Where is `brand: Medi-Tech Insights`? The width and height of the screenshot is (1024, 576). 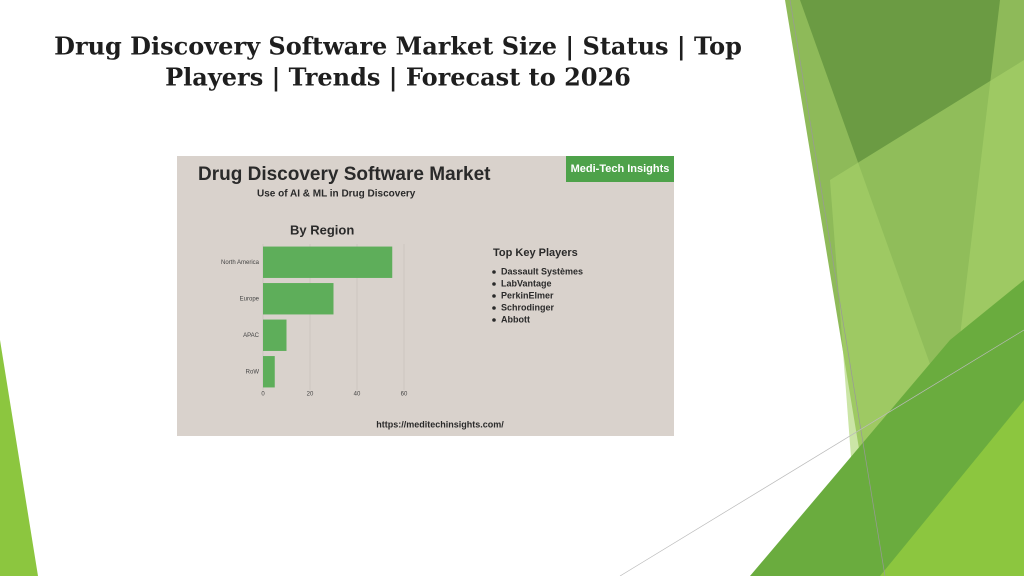
brand: Medi-Tech Insights is located at coordinates (620, 169).